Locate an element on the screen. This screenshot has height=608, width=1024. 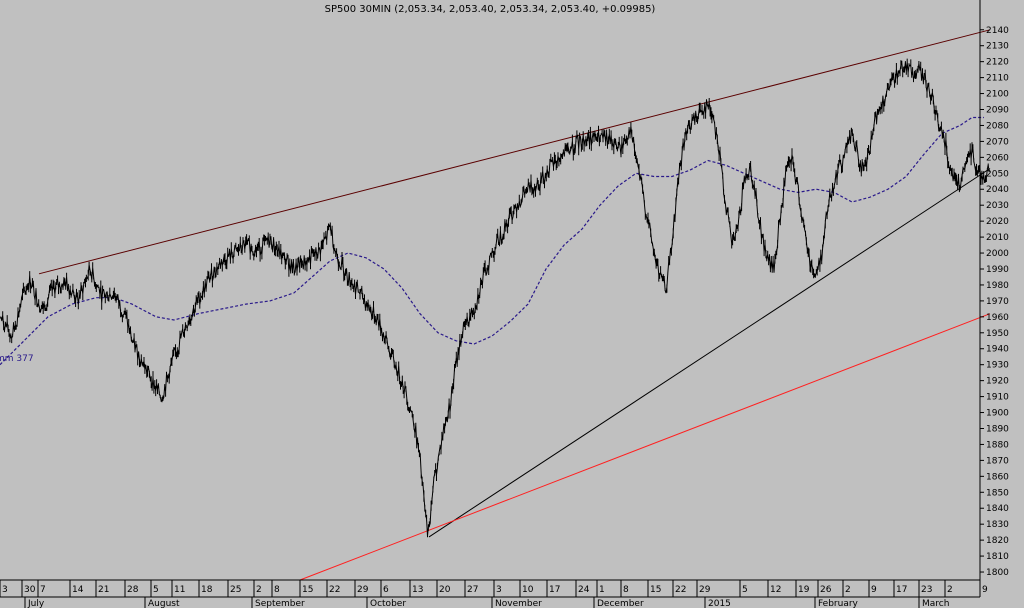
x-tick-label: 6 is located at coordinates (386, 590).